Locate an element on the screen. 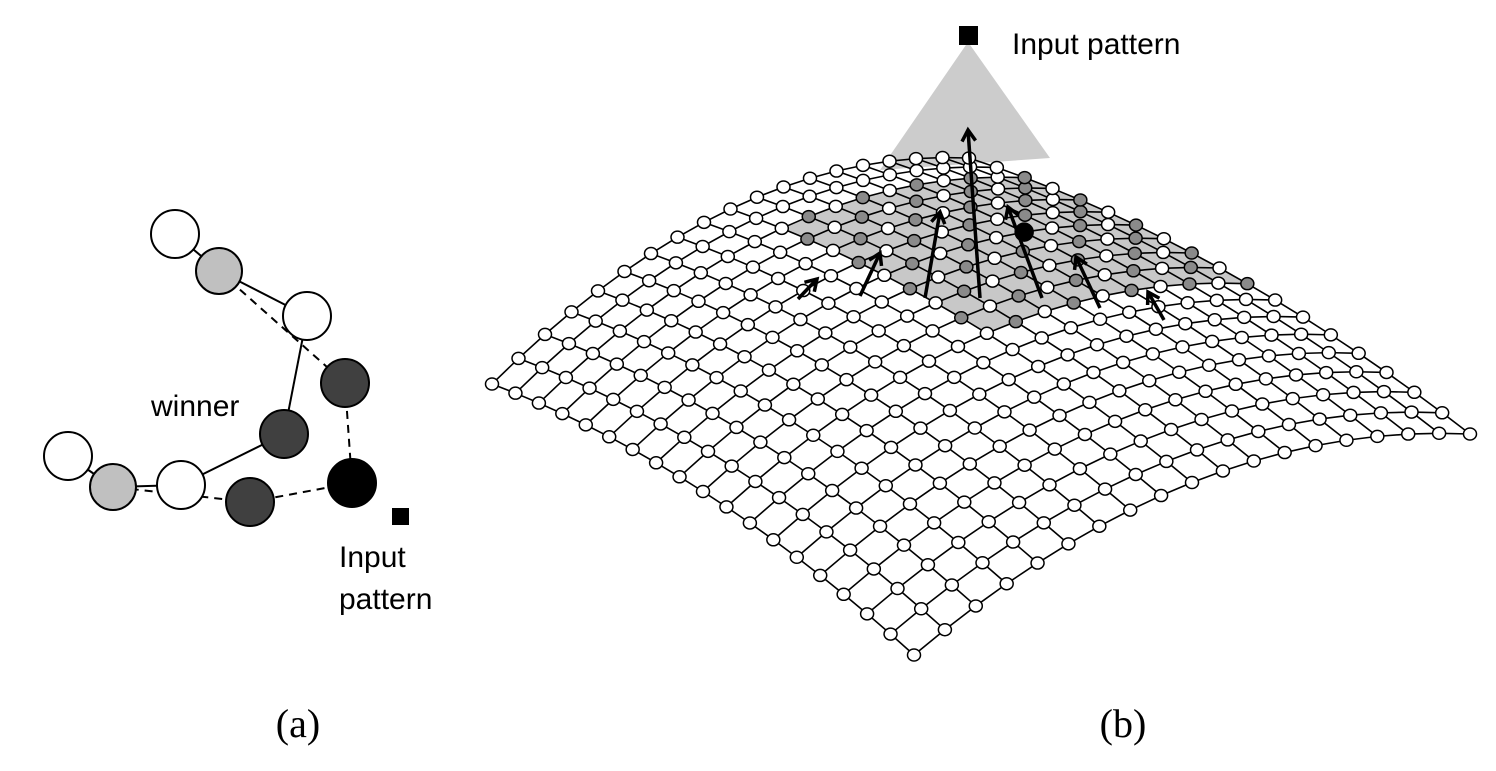 This screenshot has height=771, width=1496. neuron-light-grey is located at coordinates (219, 271).